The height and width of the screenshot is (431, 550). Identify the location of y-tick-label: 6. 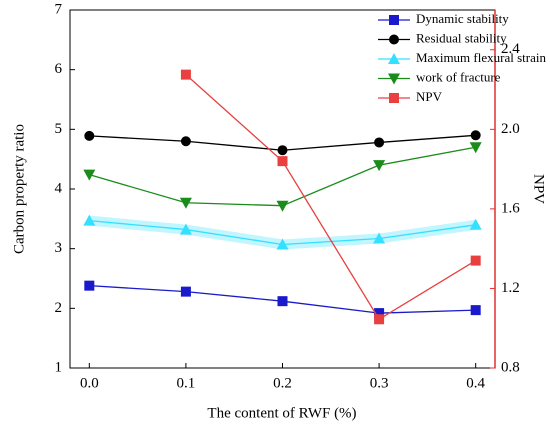
(59, 69).